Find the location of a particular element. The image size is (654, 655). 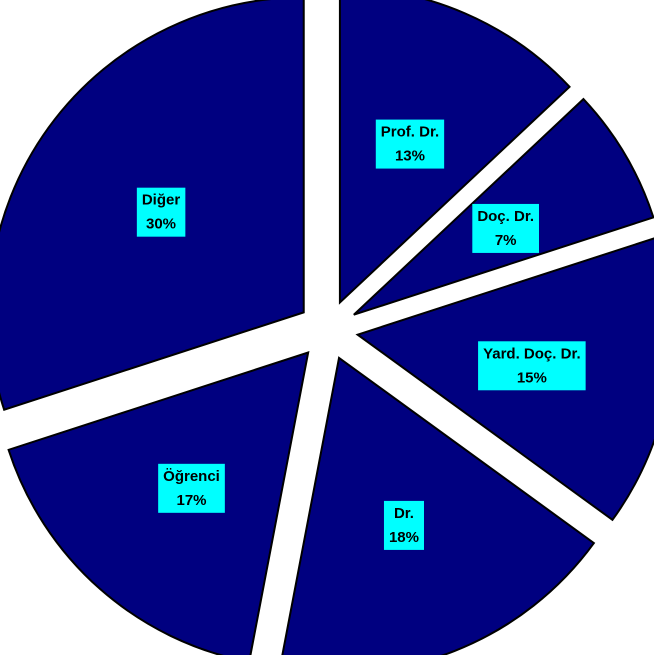

slice-label-4: Dr. 18% is located at coordinates (403, 525).